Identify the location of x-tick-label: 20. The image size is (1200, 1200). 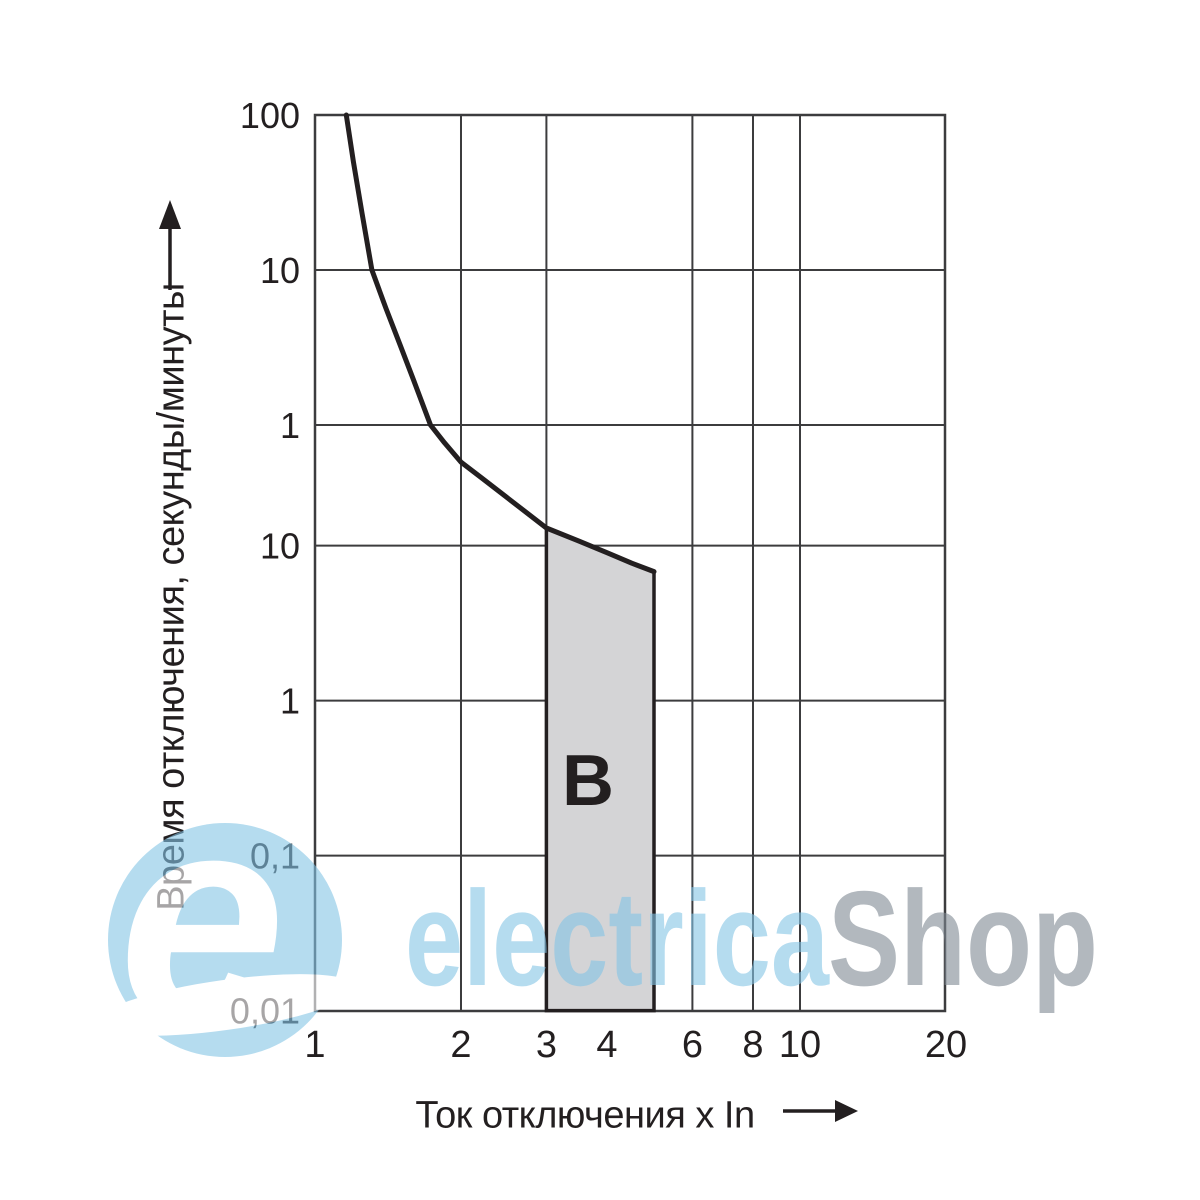
(946, 1045).